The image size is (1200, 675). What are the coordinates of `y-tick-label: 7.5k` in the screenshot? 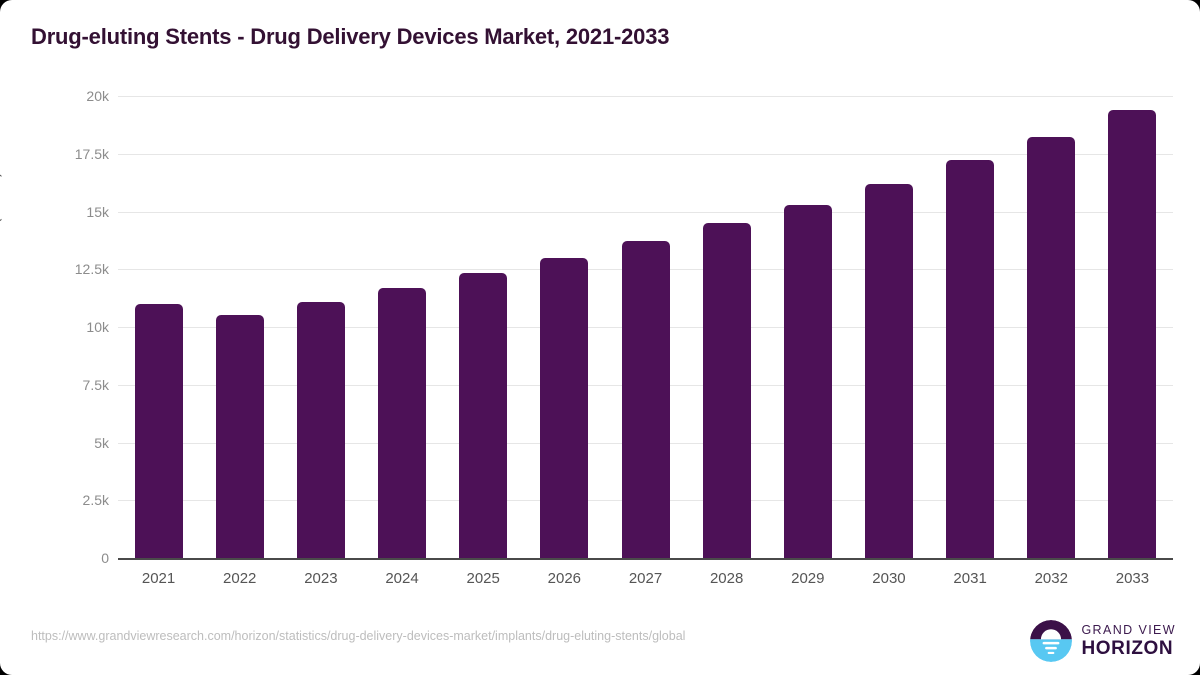 It's located at (95, 384).